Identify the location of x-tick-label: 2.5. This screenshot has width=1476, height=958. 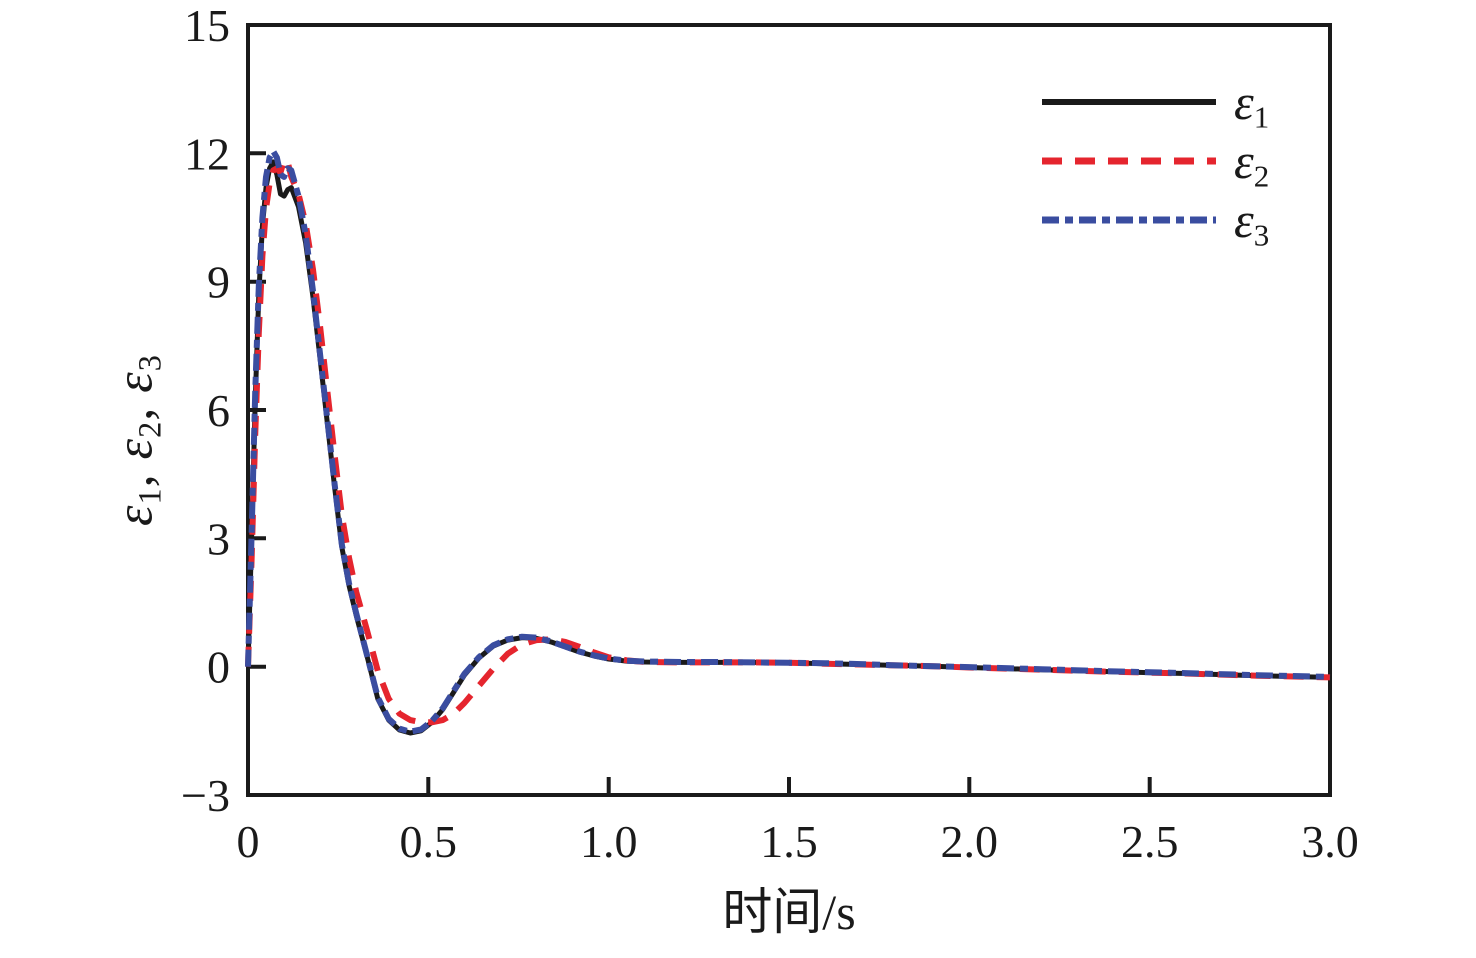
(1150, 841).